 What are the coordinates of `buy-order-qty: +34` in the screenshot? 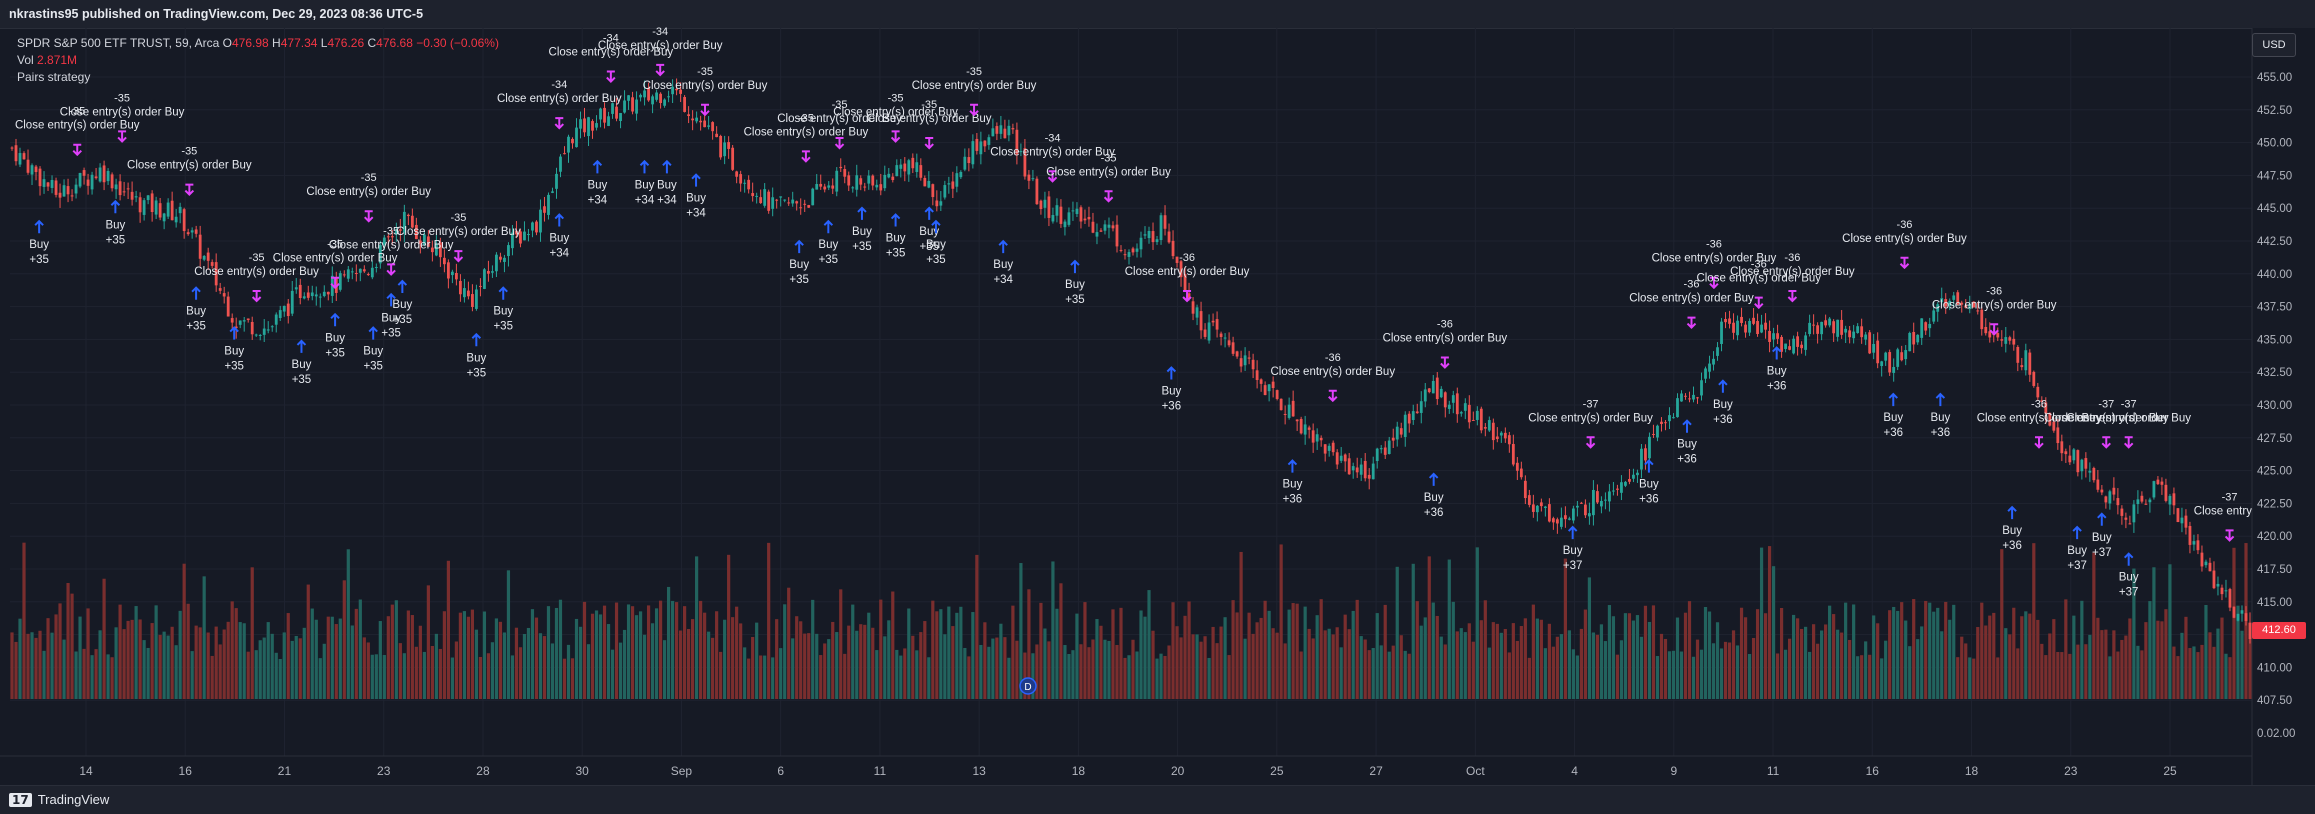 It's located at (645, 200).